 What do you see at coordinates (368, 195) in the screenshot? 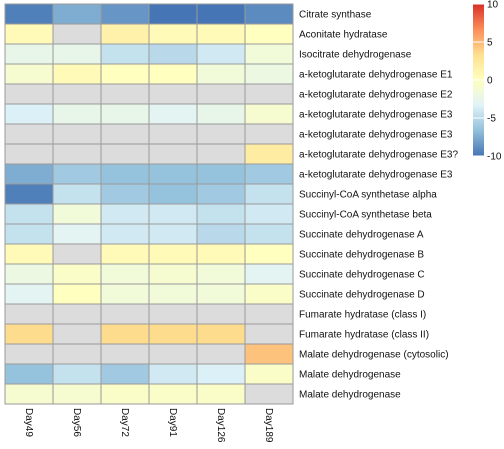
I see `row-label: Succinyl-CoA synthetase alpha` at bounding box center [368, 195].